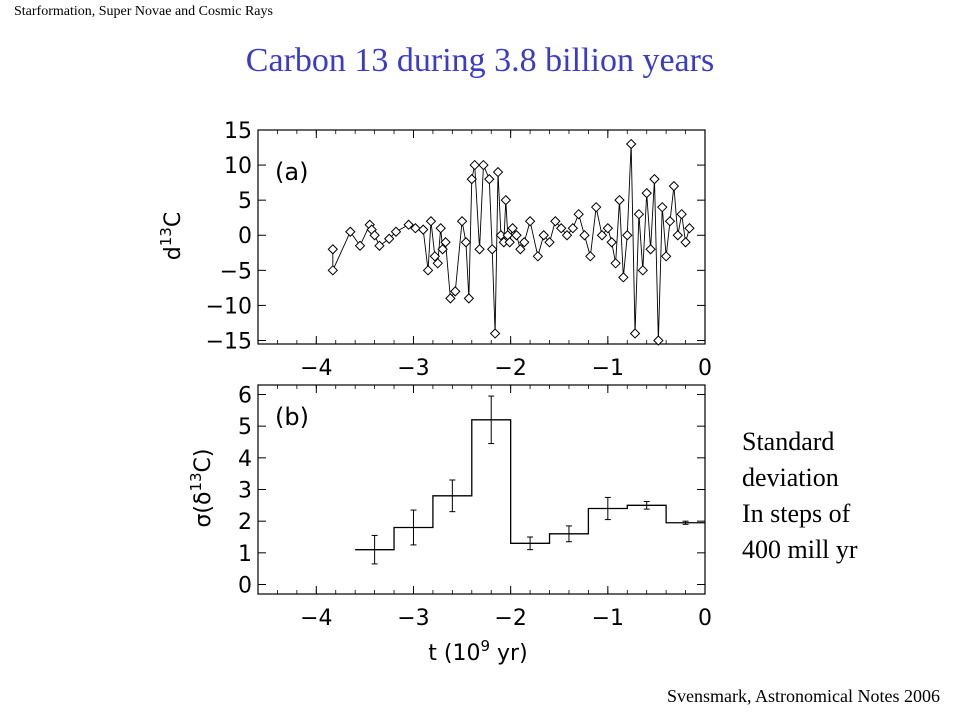 The height and width of the screenshot is (720, 960). I want to click on panel-b-frame, so click(481, 489).